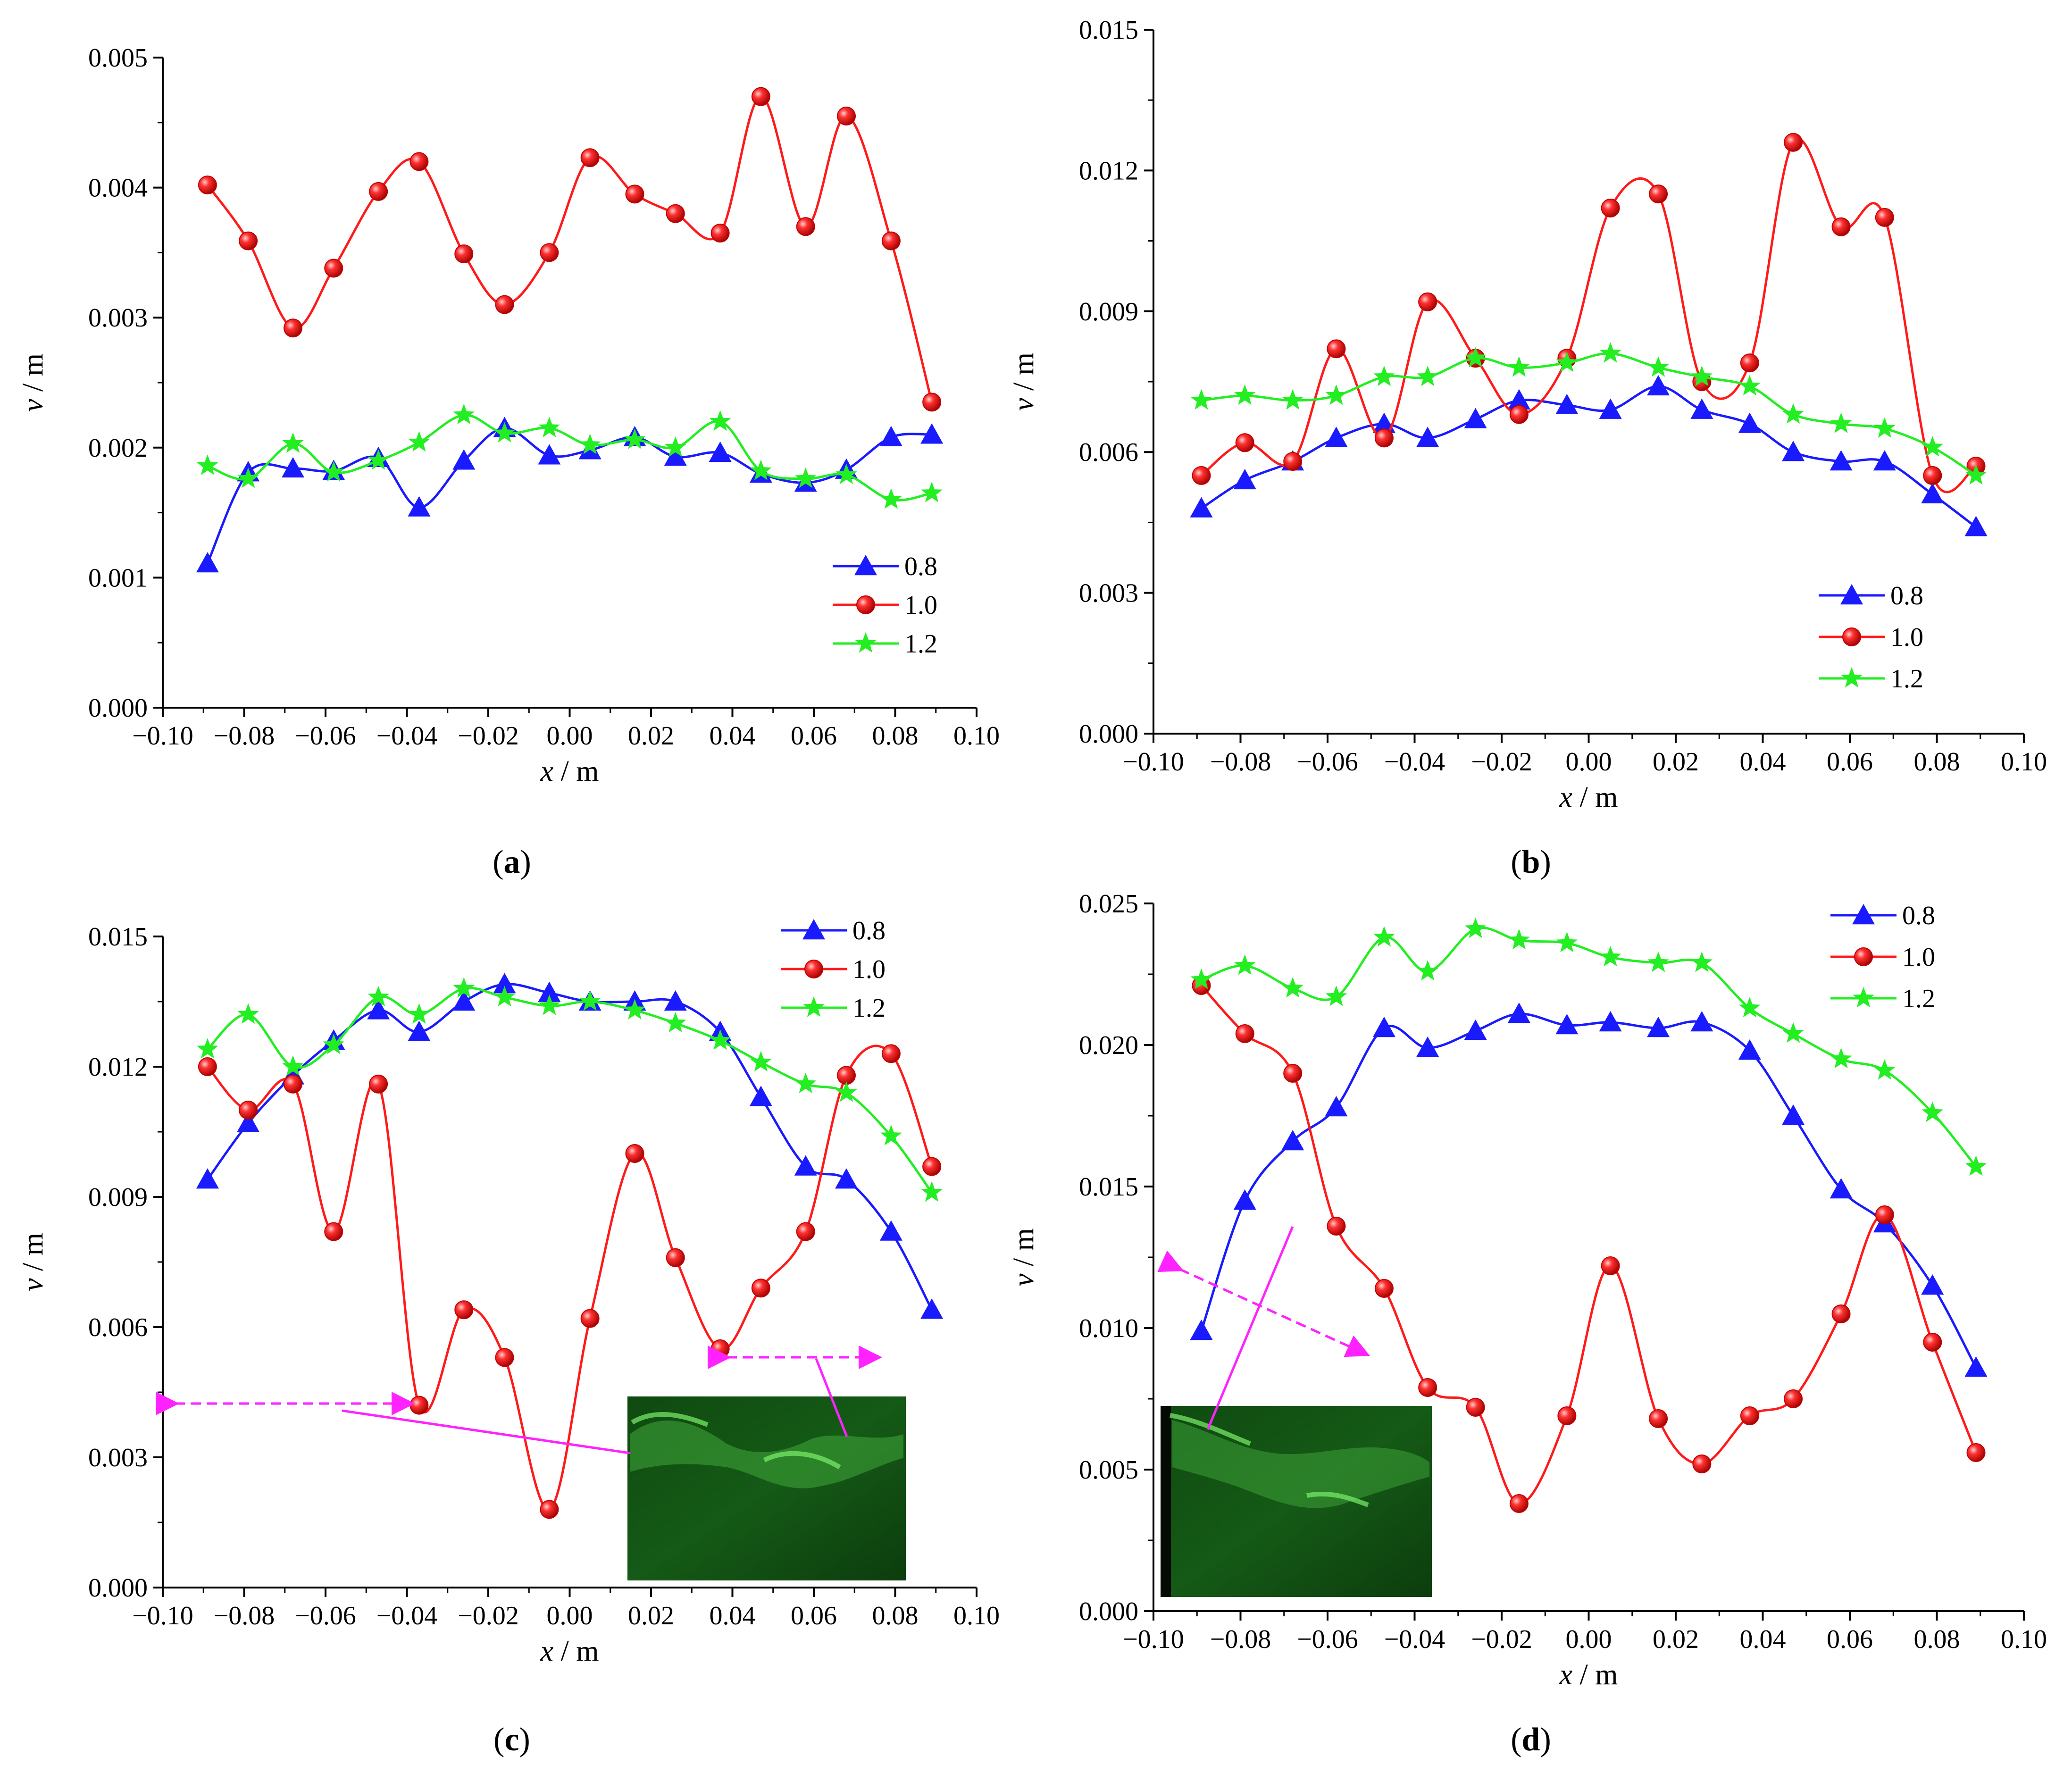 The width and height of the screenshot is (2072, 1772). I want to click on y-tick-label-d: 0.005, so click(1108, 1470).